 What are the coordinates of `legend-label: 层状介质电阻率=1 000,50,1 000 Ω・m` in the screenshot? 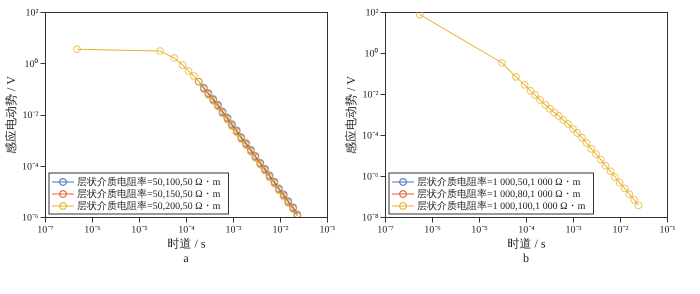 It's located at (499, 182).